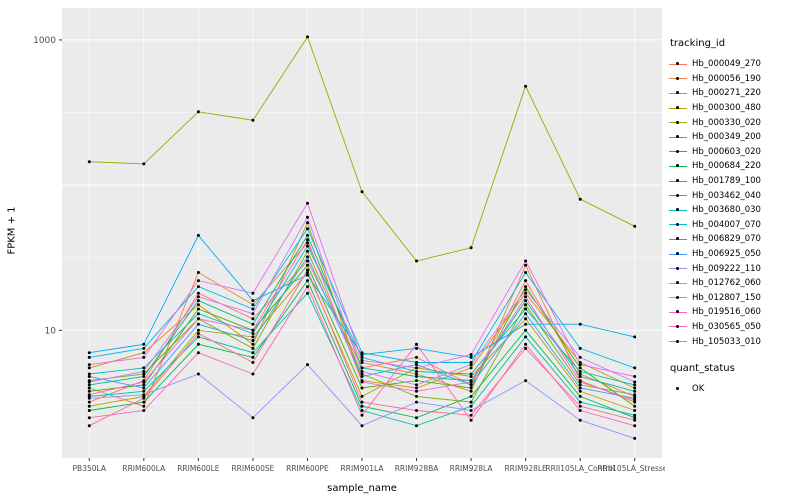 Image resolution: width=800 pixels, height=500 pixels. Describe the element at coordinates (726, 181) in the screenshot. I see `legend-label: Hb_001789_100` at that location.